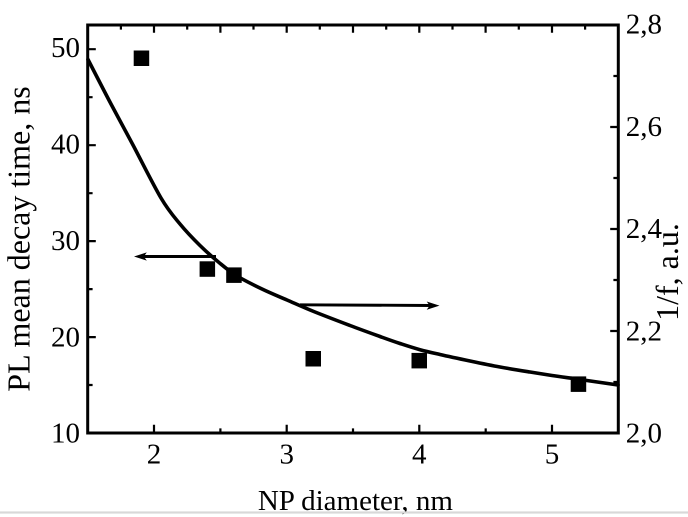  I want to click on svg-text: 2,4, so click(644, 229).